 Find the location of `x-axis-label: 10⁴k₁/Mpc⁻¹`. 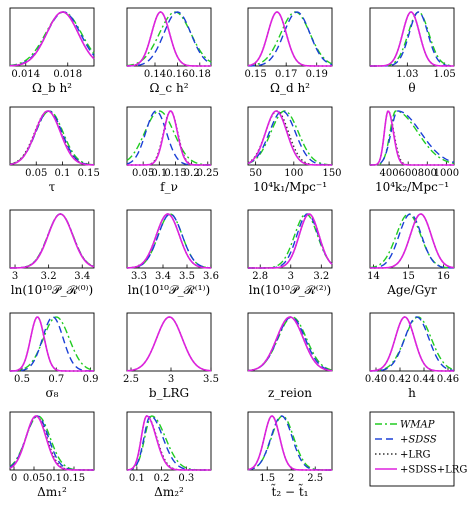

x-axis-label: 10⁴k₁/Mpc⁻¹ is located at coordinates (290, 187).